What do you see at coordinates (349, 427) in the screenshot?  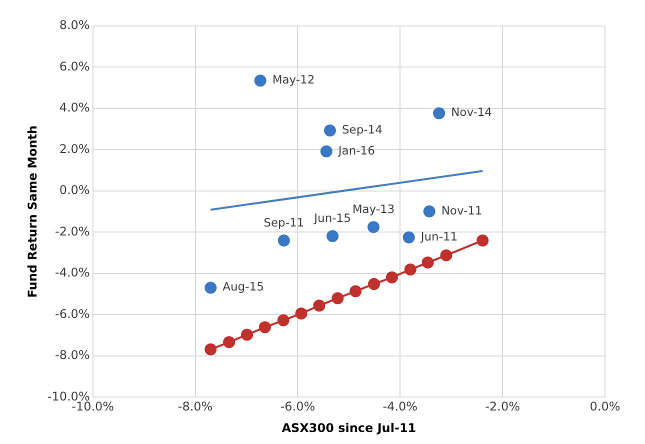 I see `x-axis-title: ASX300 since Jul-11` at bounding box center [349, 427].